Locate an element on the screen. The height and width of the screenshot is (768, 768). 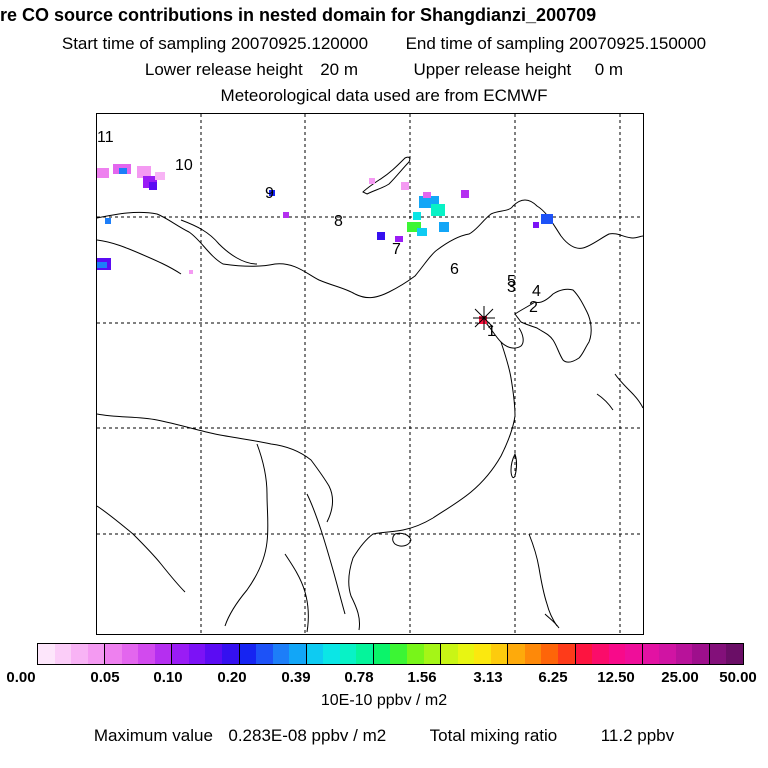
fire-source-patches is located at coordinates (325, 244).